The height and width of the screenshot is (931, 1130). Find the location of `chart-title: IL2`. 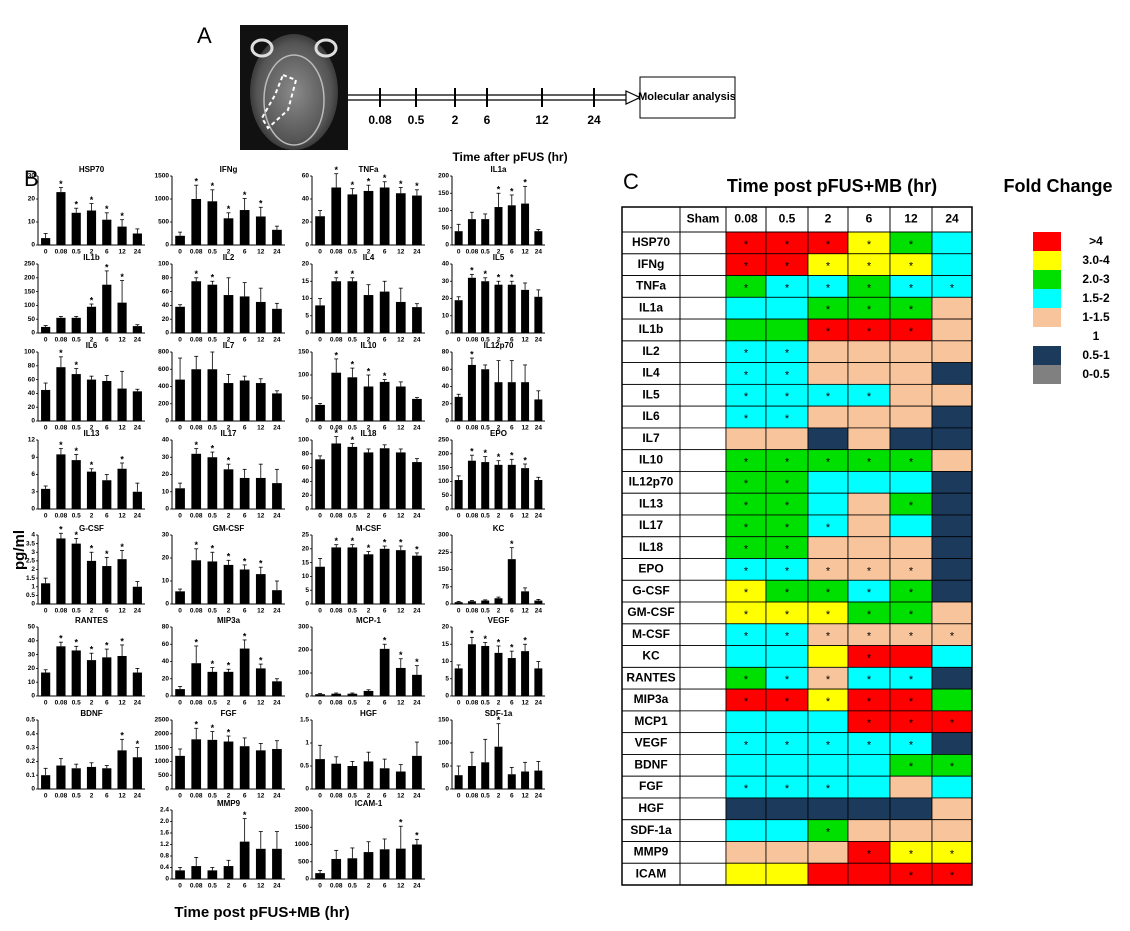

chart-title: IL2 is located at coordinates (229, 257).